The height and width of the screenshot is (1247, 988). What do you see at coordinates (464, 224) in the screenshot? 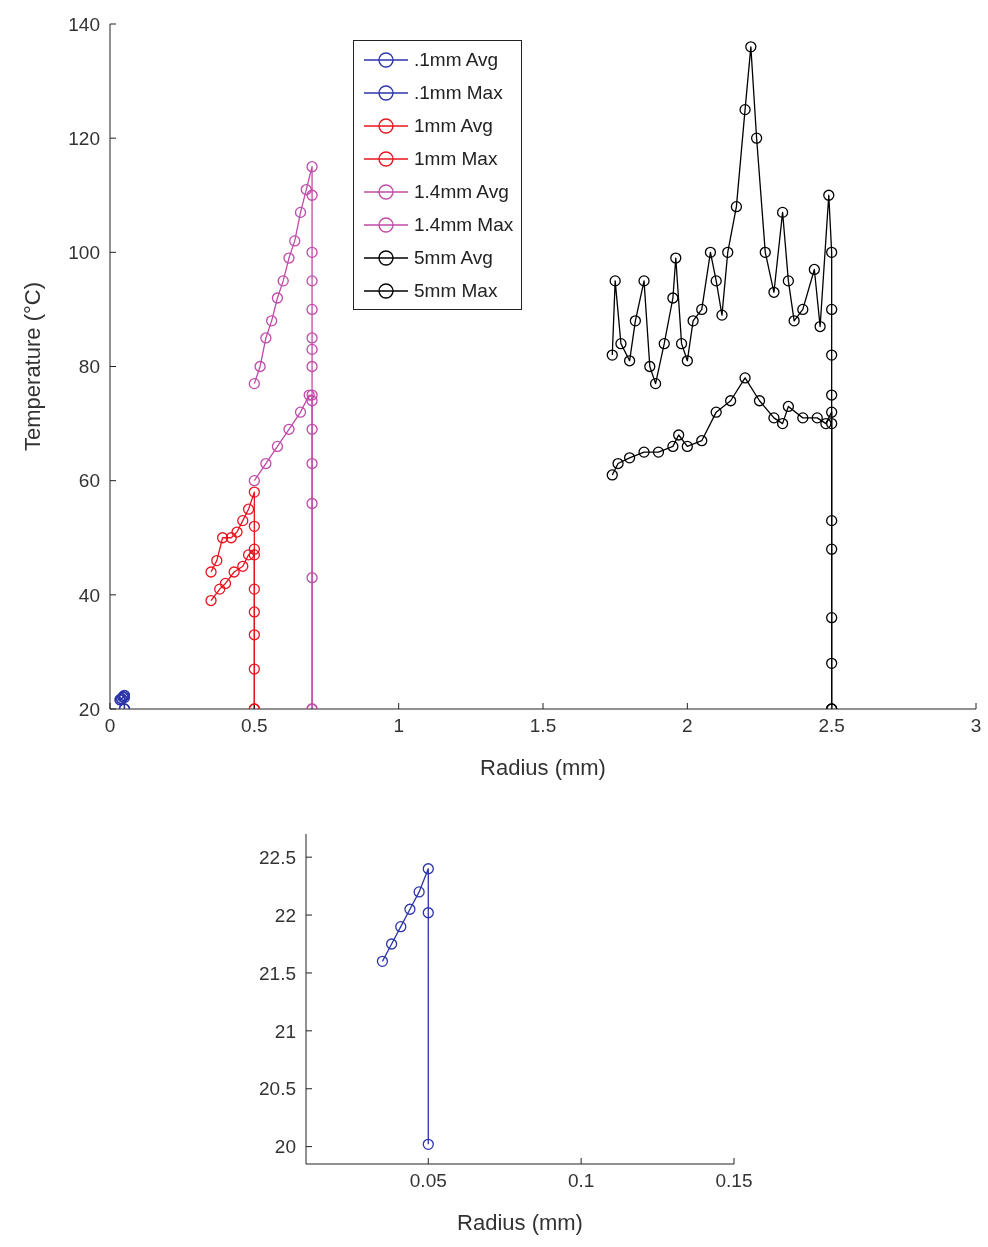
I see `legend-label: 1.4mm Max` at bounding box center [464, 224].